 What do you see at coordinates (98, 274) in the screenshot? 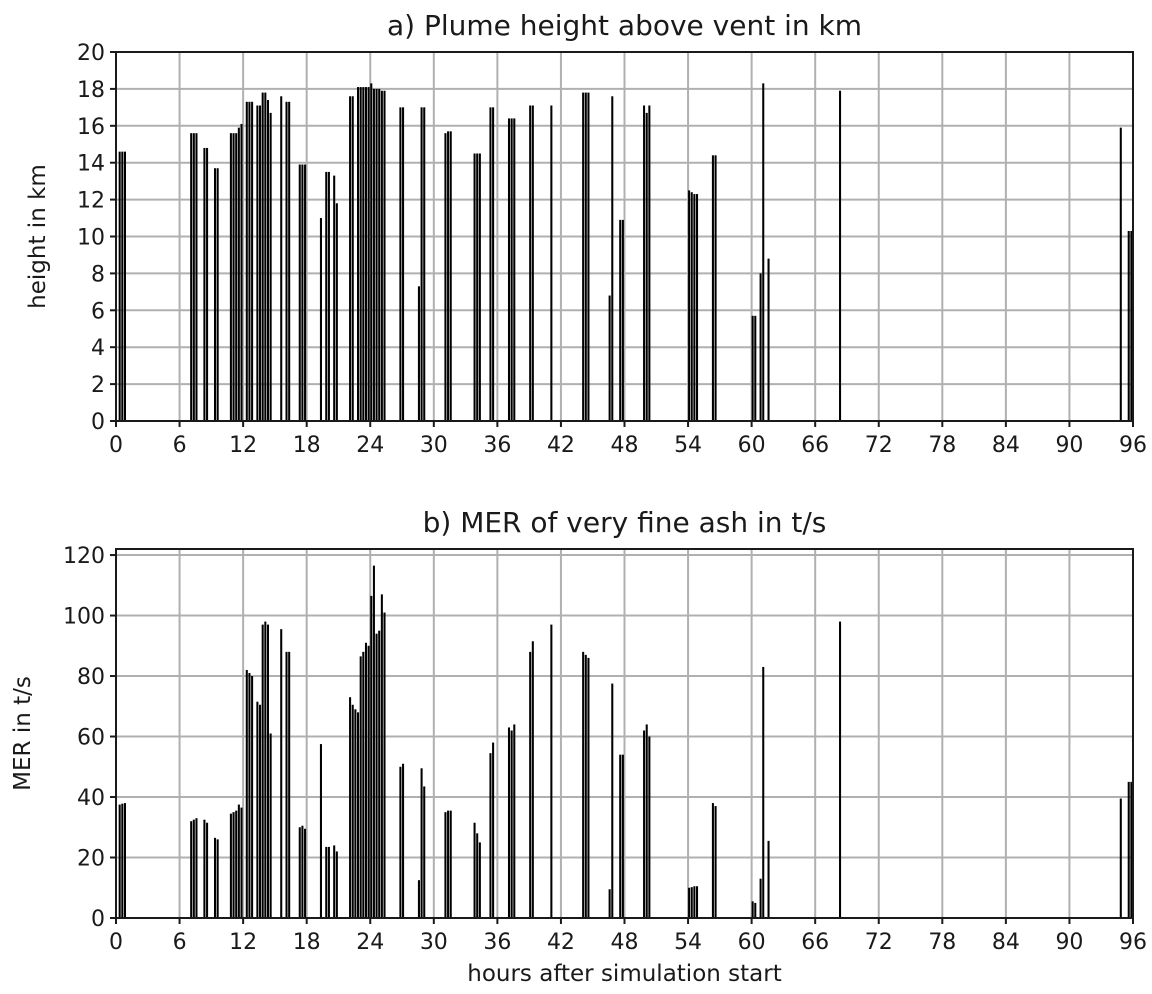
I see `y-tick-label: 8` at bounding box center [98, 274].